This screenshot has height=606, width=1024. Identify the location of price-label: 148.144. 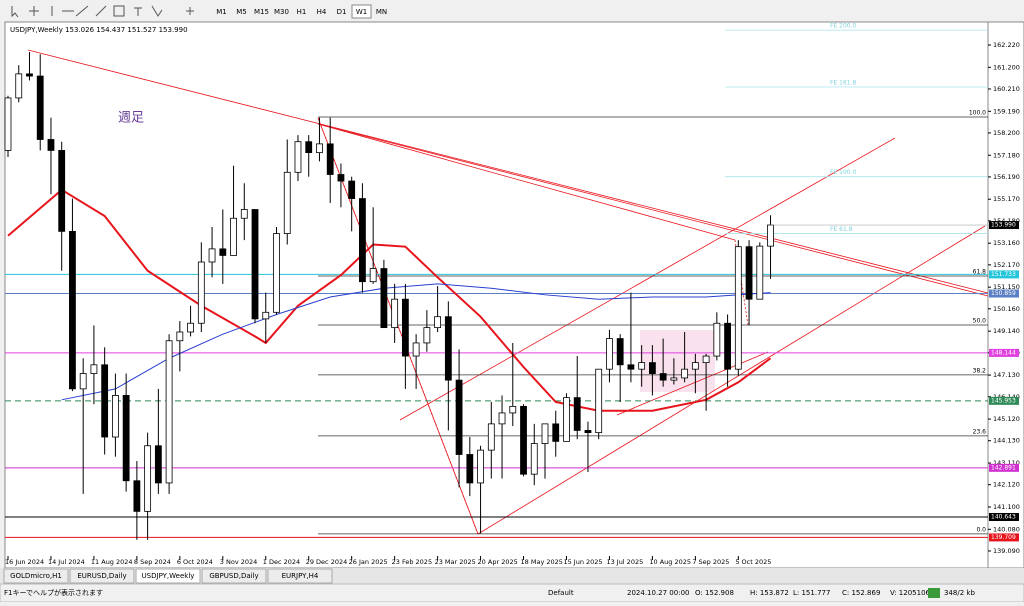
(1003, 352).